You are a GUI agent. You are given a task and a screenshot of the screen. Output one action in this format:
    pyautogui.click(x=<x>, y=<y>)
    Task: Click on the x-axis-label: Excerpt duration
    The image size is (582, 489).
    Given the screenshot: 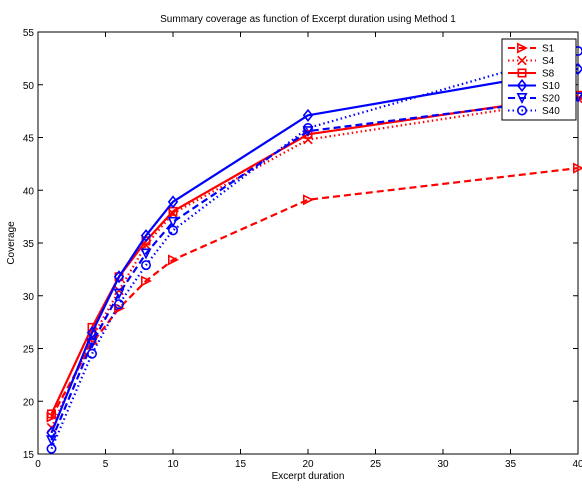 What is the action you would take?
    pyautogui.click(x=308, y=476)
    